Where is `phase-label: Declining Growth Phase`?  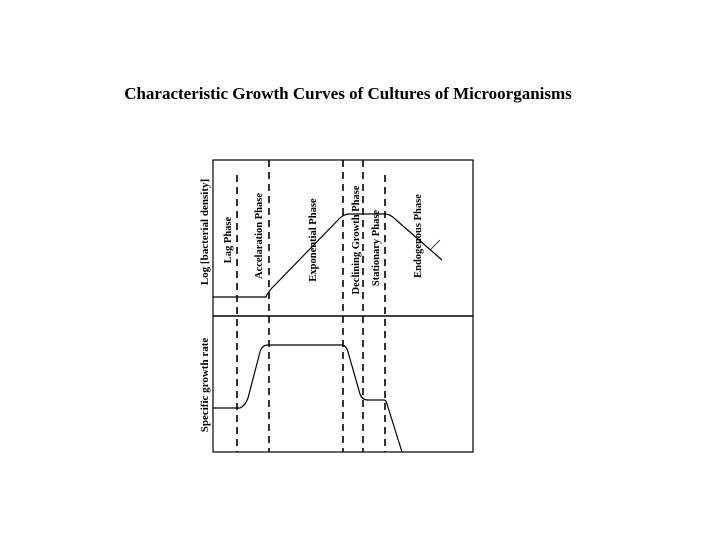 phase-label: Declining Growth Phase is located at coordinates (356, 239).